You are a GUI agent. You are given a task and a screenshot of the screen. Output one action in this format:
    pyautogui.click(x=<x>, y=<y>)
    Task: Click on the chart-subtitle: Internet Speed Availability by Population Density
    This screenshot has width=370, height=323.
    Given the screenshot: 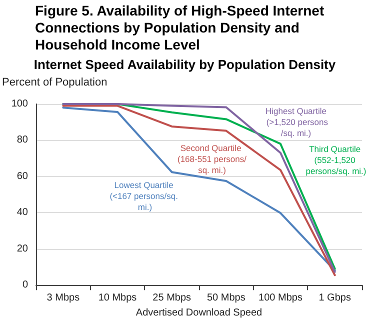 What is the action you would take?
    pyautogui.click(x=185, y=64)
    